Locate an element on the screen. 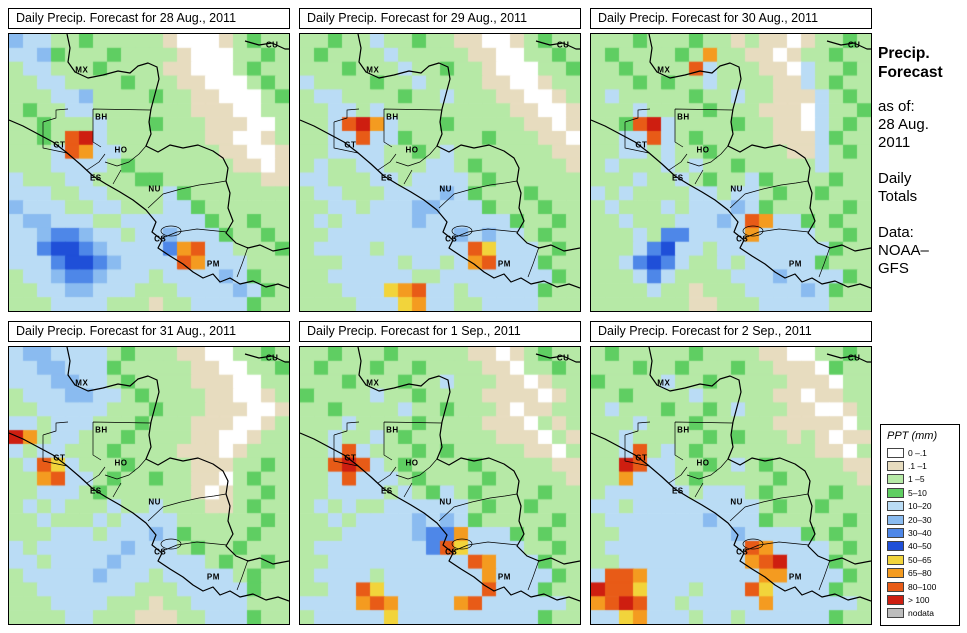 This screenshot has height=633, width=967. legend-label: > 100 is located at coordinates (919, 599).